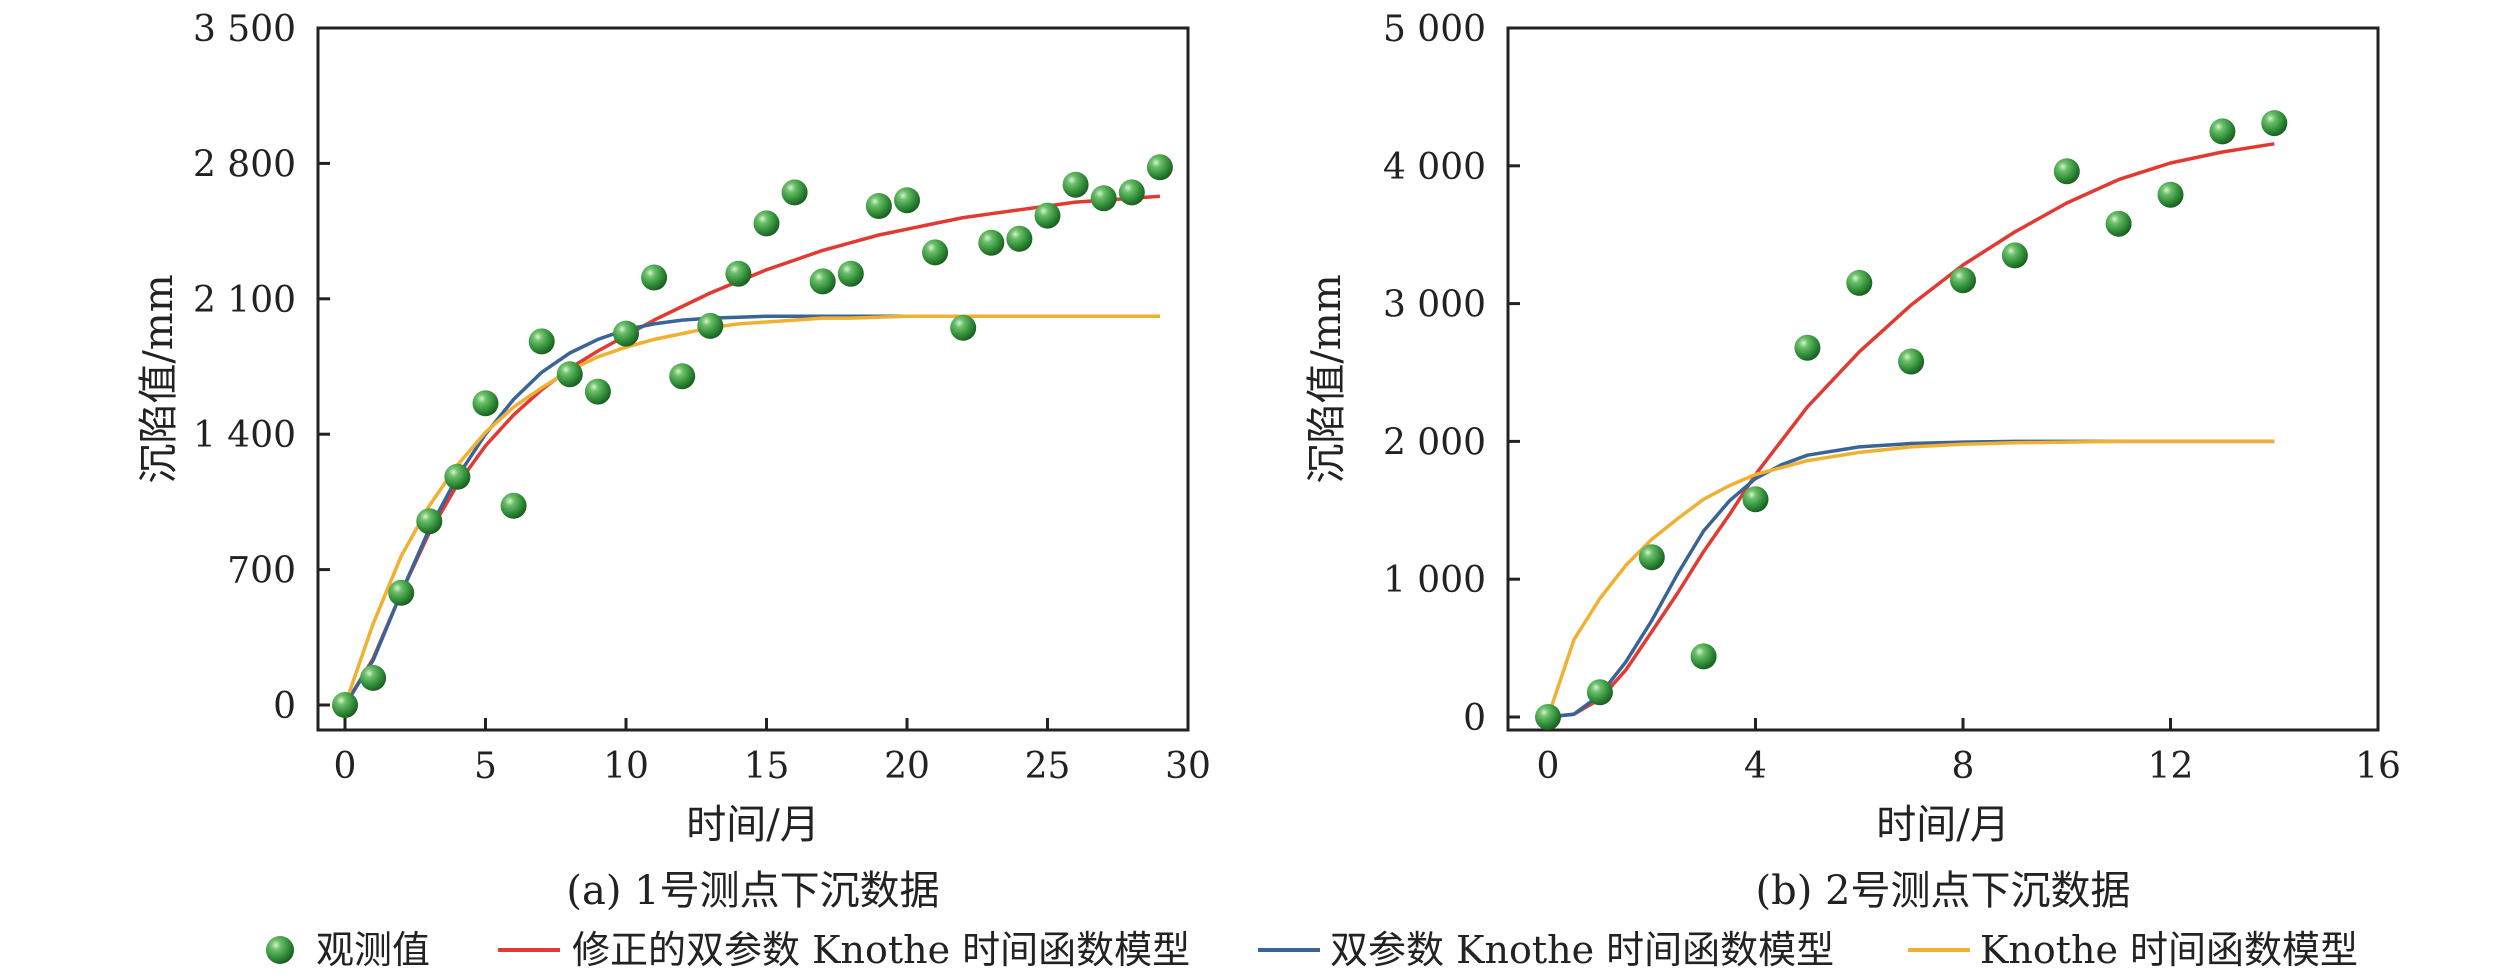  What do you see at coordinates (2378, 766) in the screenshot?
I see `x-tick-label-b-4: 16` at bounding box center [2378, 766].